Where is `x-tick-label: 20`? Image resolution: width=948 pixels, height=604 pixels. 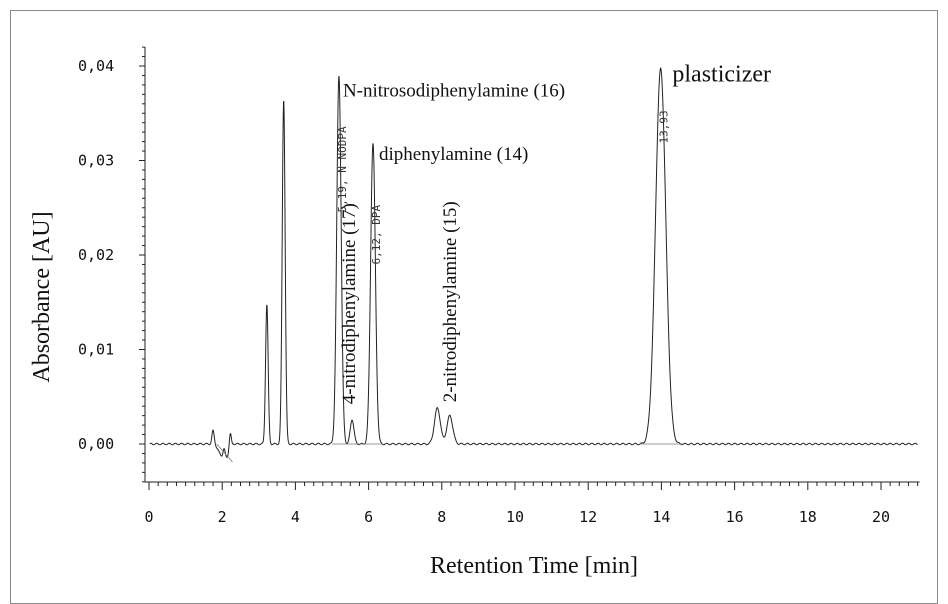
x-tick-label: 20 is located at coordinates (881, 517).